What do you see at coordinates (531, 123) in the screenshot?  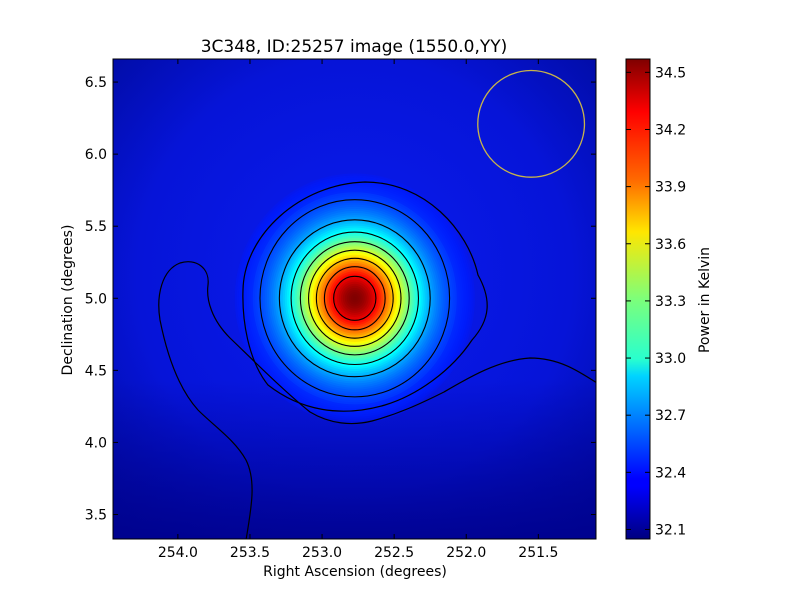 I see `beam-circle` at bounding box center [531, 123].